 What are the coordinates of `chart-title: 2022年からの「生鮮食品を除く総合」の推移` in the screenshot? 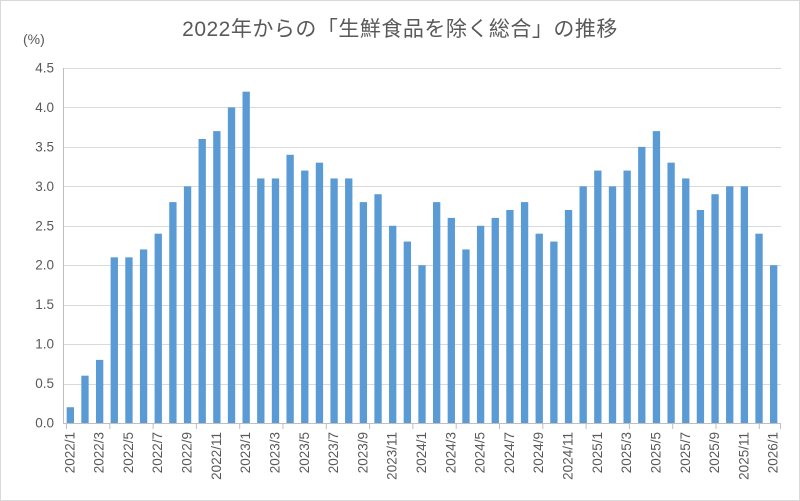 It's located at (400, 29).